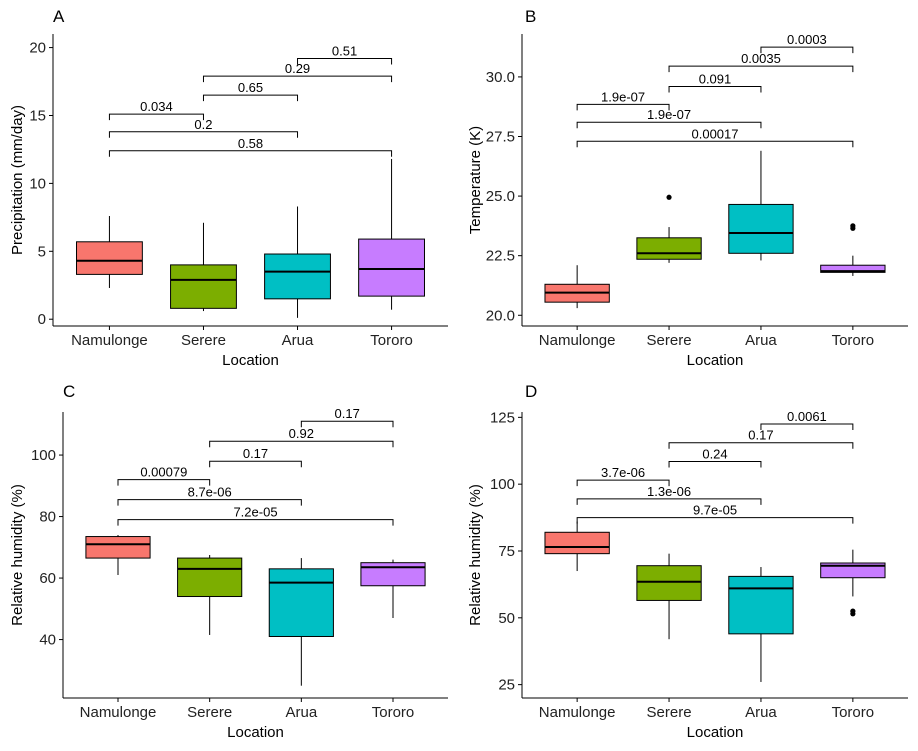 The height and width of the screenshot is (751, 918). I want to click on panel-letter: A, so click(59, 16).